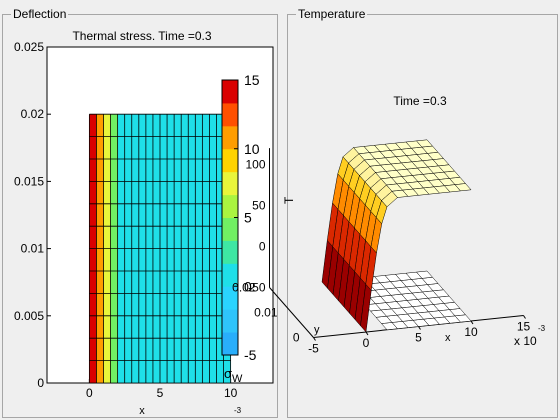 This screenshot has width=560, height=420. I want to click on temperature-plot-title: Time =0.3, so click(420, 101).